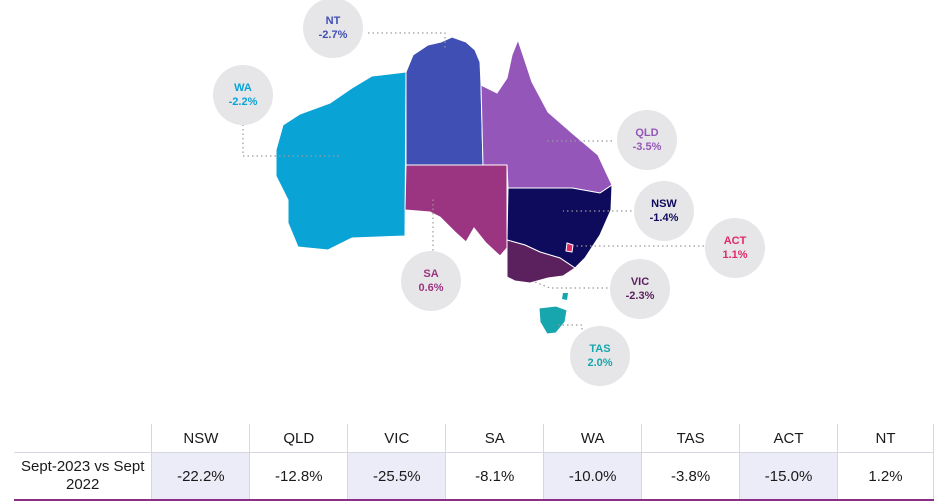 The height and width of the screenshot is (504, 939). I want to click on table-cell: 1.2%, so click(885, 476).